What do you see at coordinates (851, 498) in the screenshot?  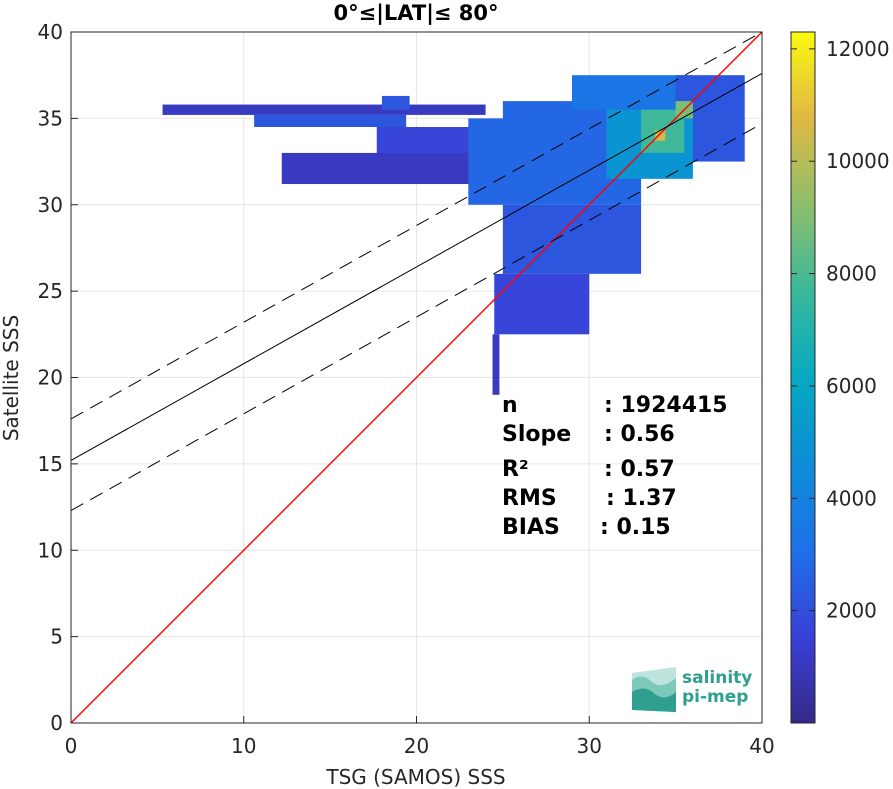 I see `colorbar-tick-label: 4000` at bounding box center [851, 498].